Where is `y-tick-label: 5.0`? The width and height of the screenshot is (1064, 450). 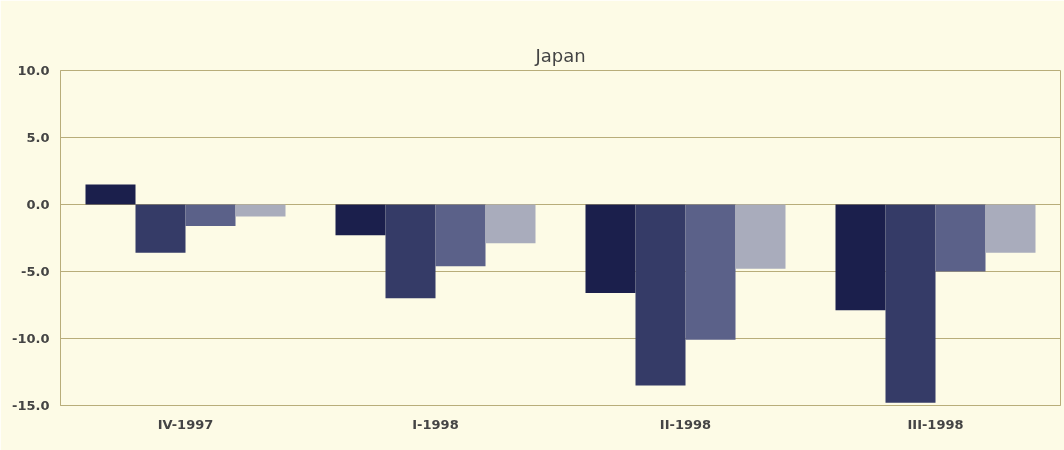 y-tick-label: 5.0 is located at coordinates (38, 137).